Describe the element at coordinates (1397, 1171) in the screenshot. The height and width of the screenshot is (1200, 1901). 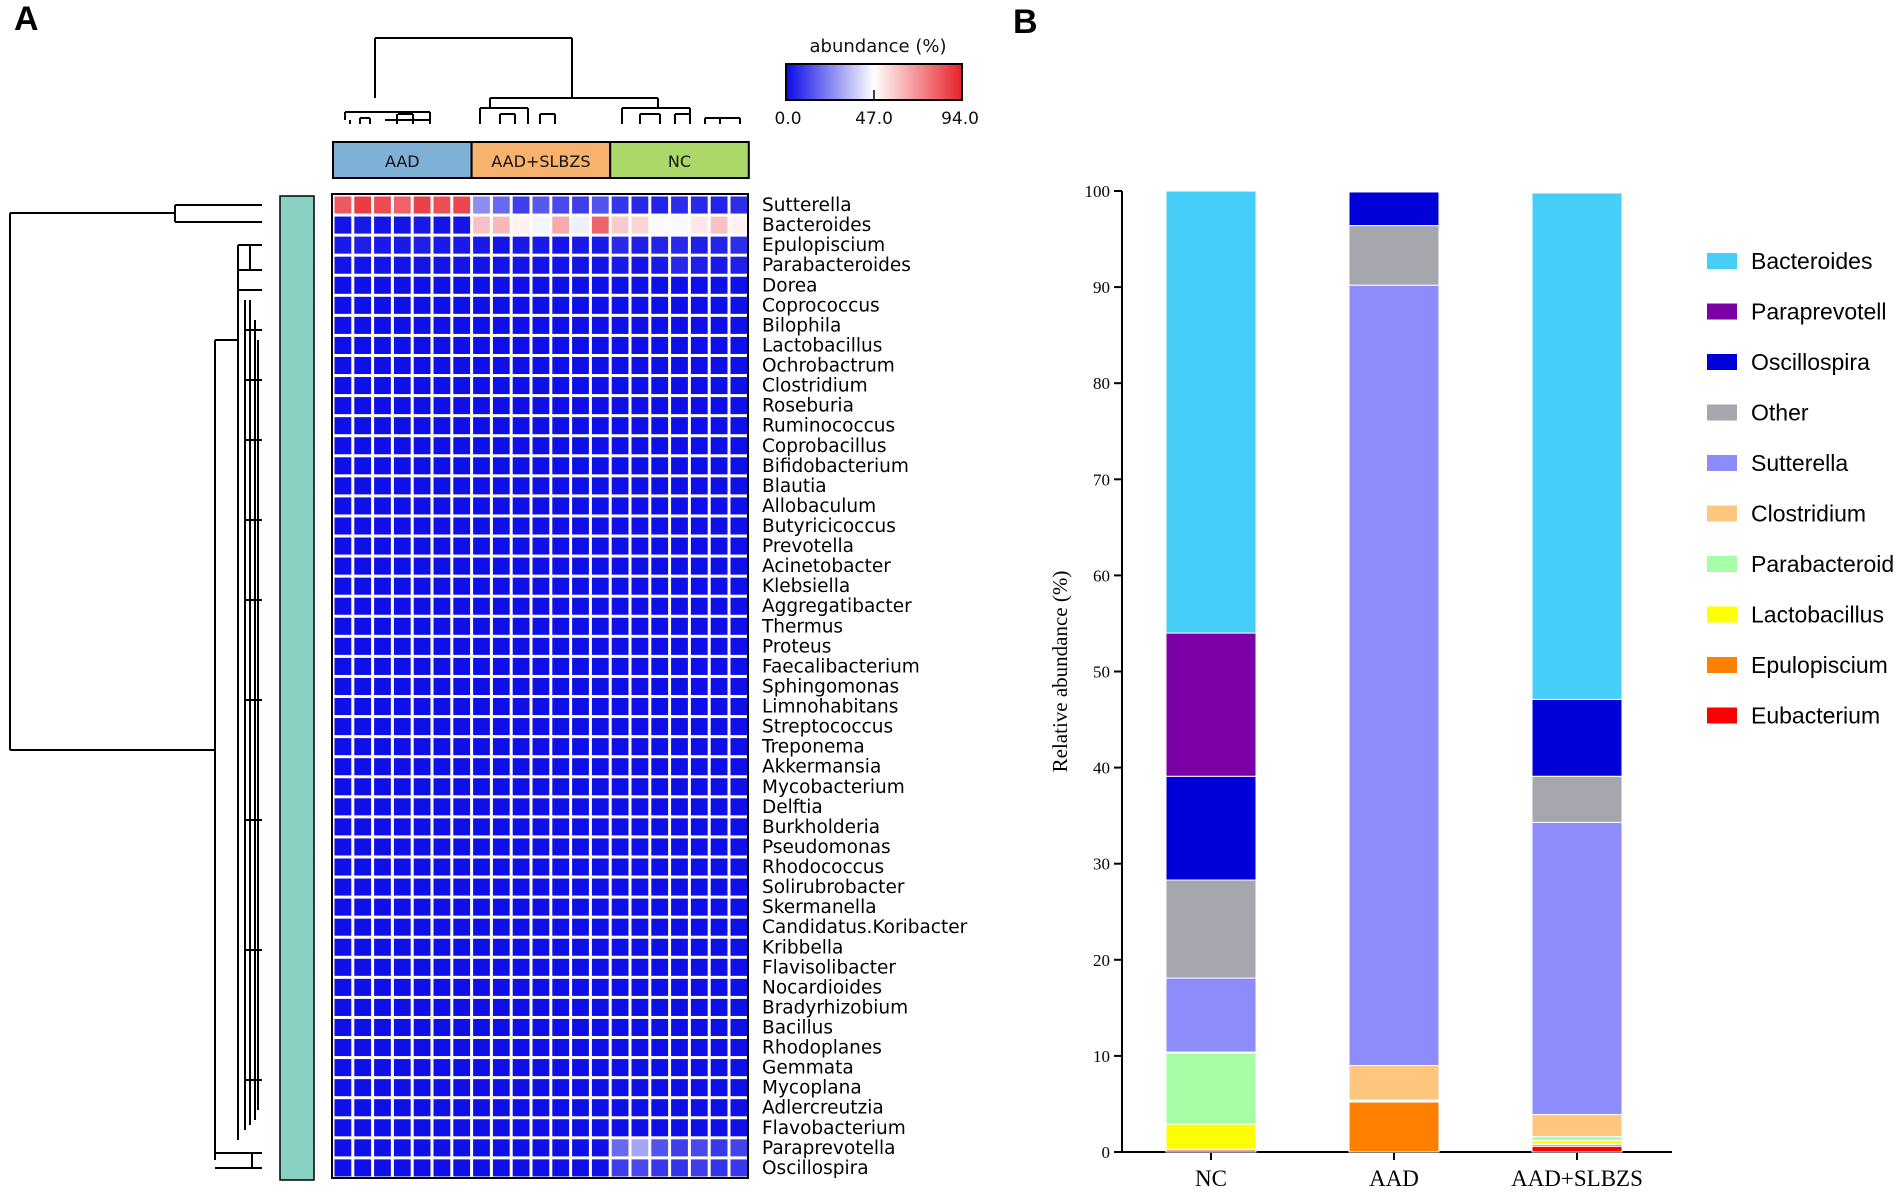
I see `x-axis: NC AAD AAD+SLBZS` at that location.